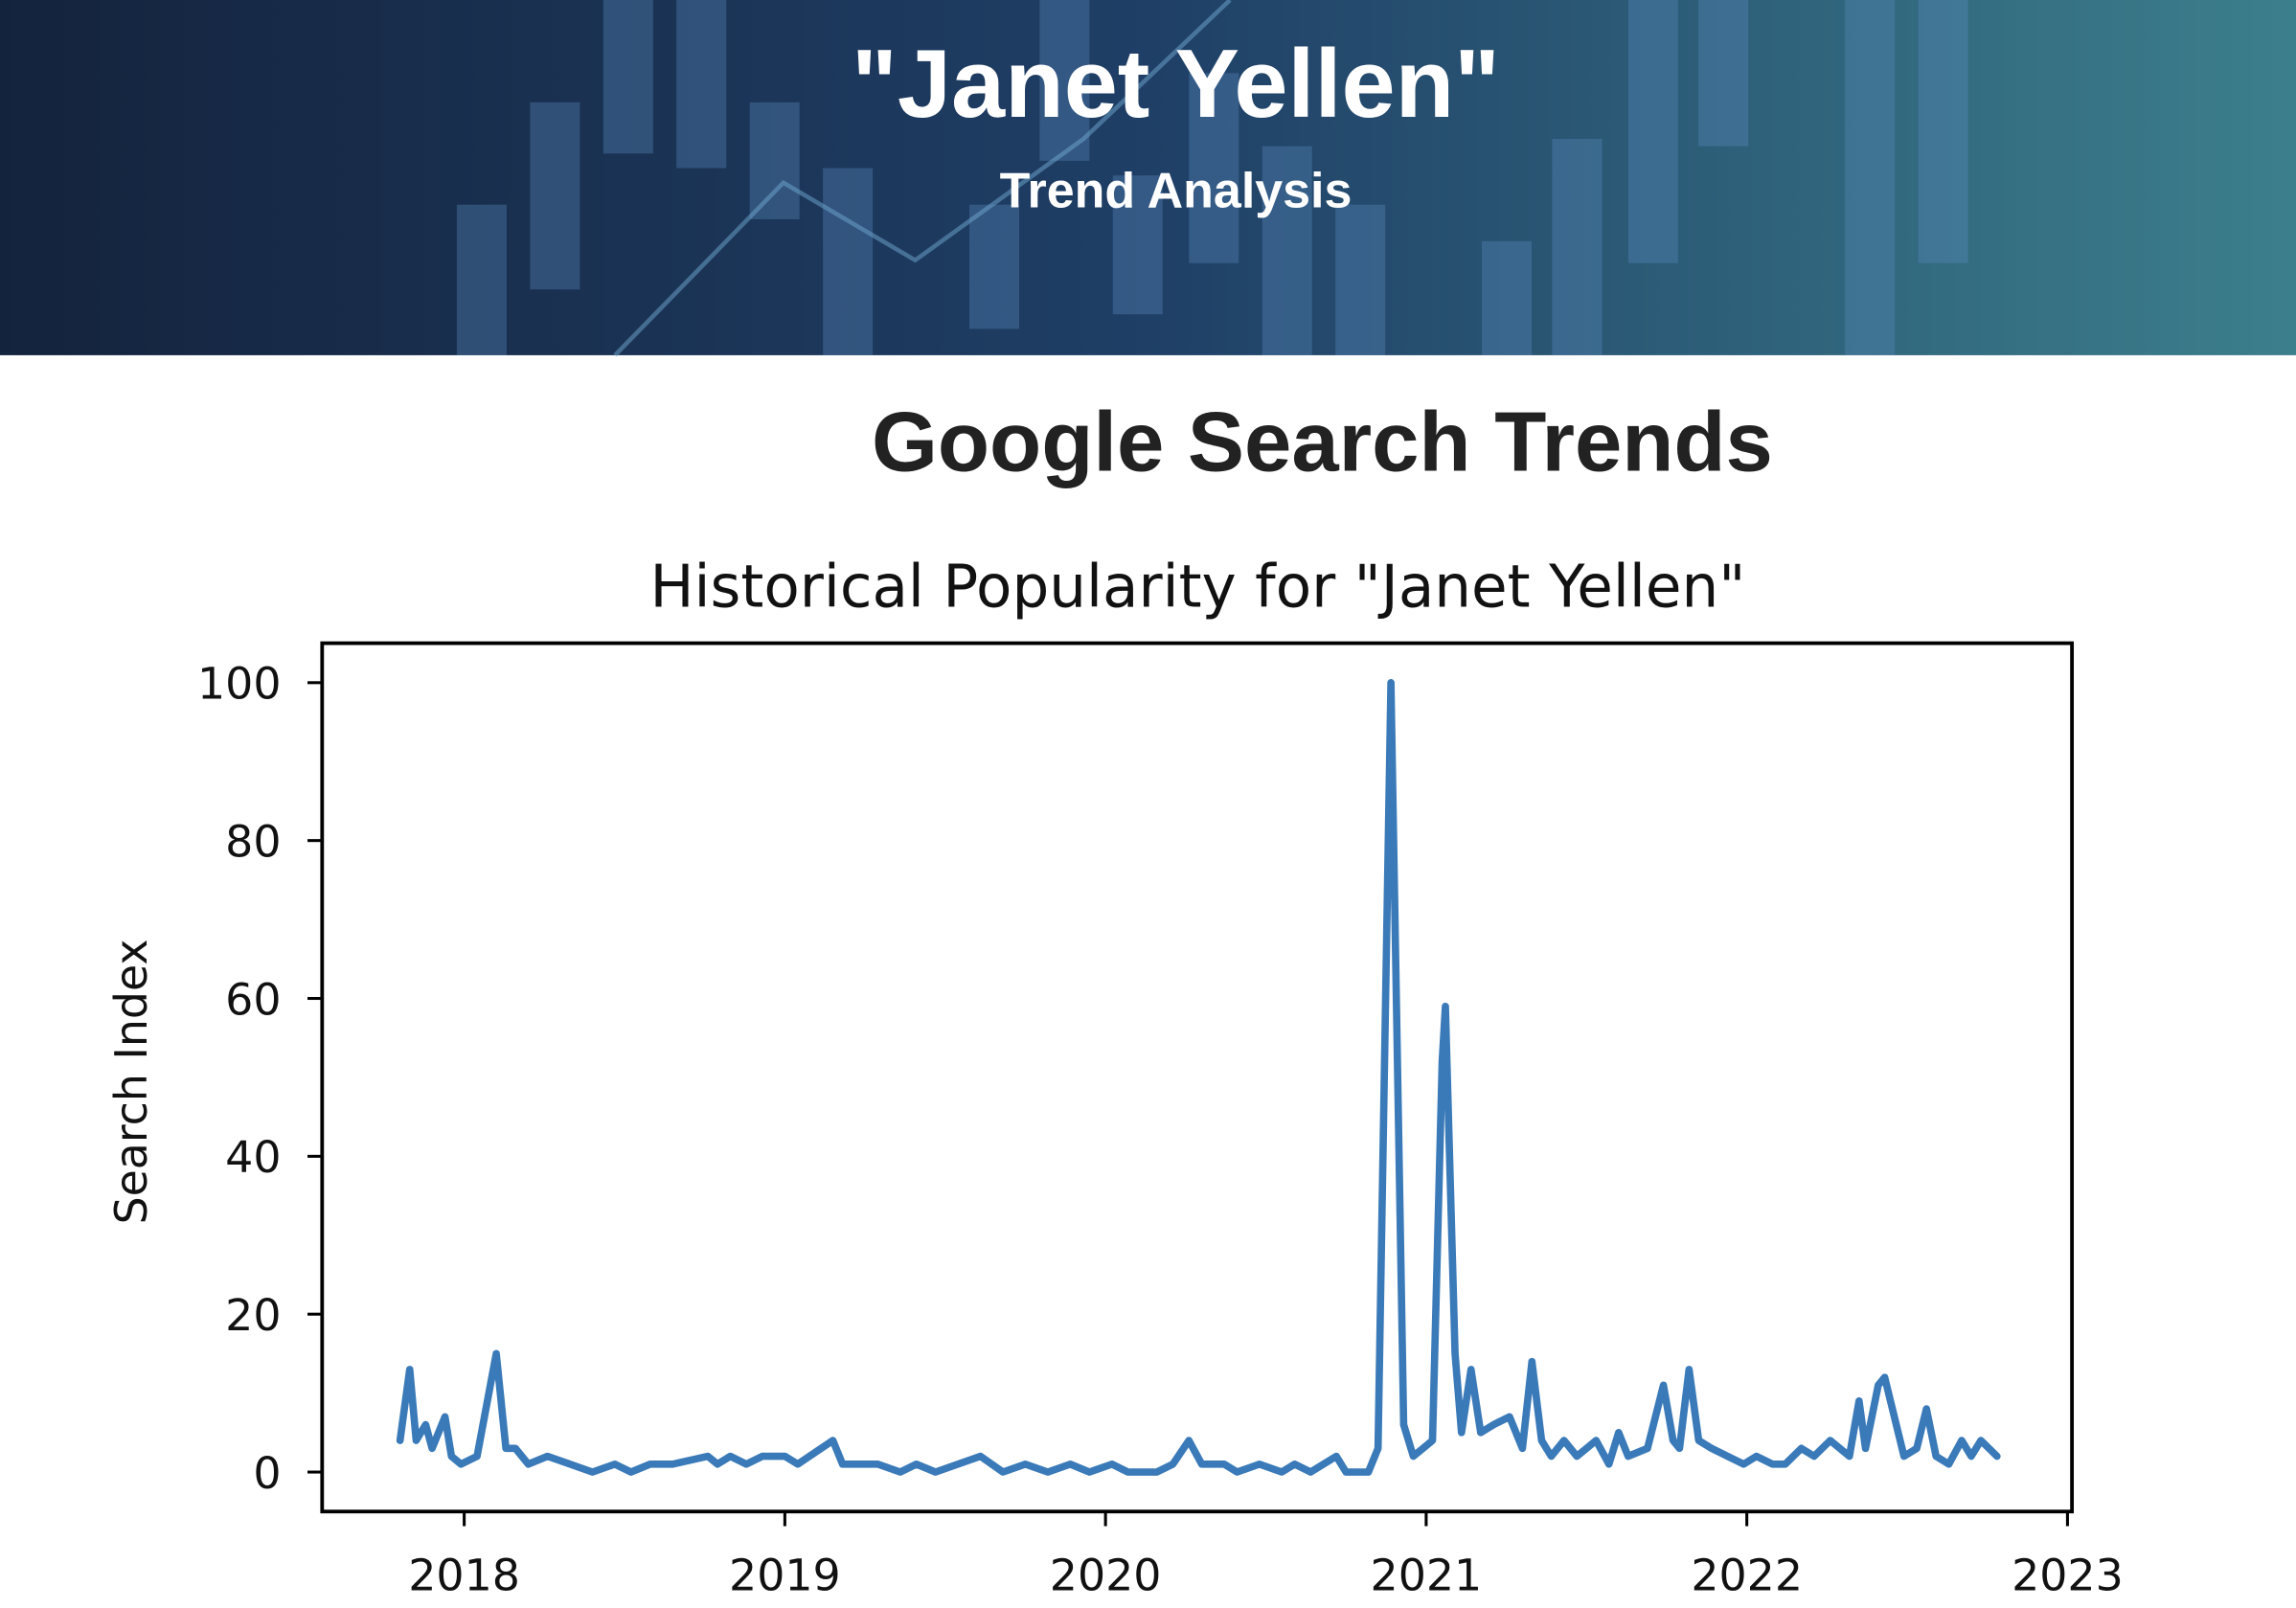 The image size is (2296, 1608). Describe the element at coordinates (1427, 1575) in the screenshot. I see `x-tick-label: 2021` at that location.